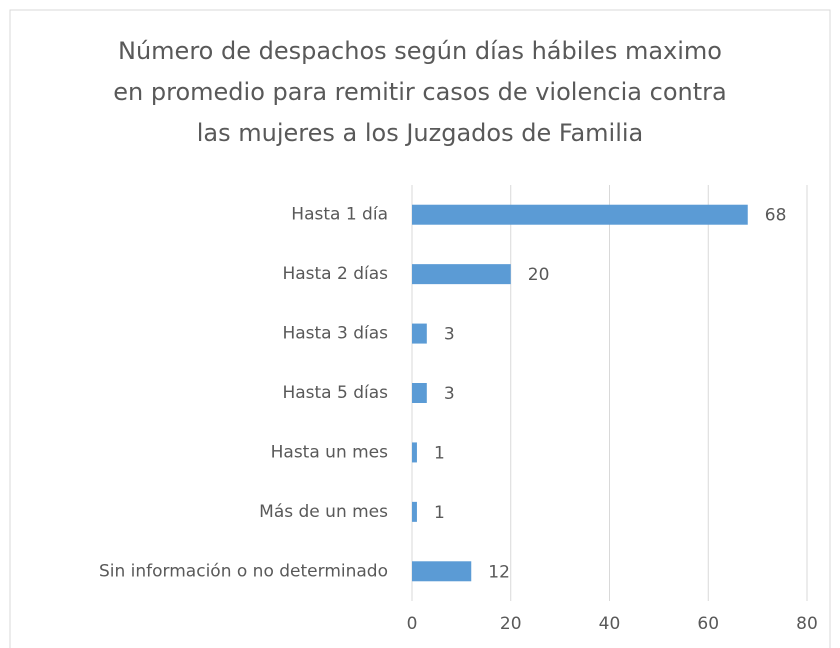  Describe the element at coordinates (335, 393) in the screenshot. I see `y-tick-label: Hasta 5 días` at that location.